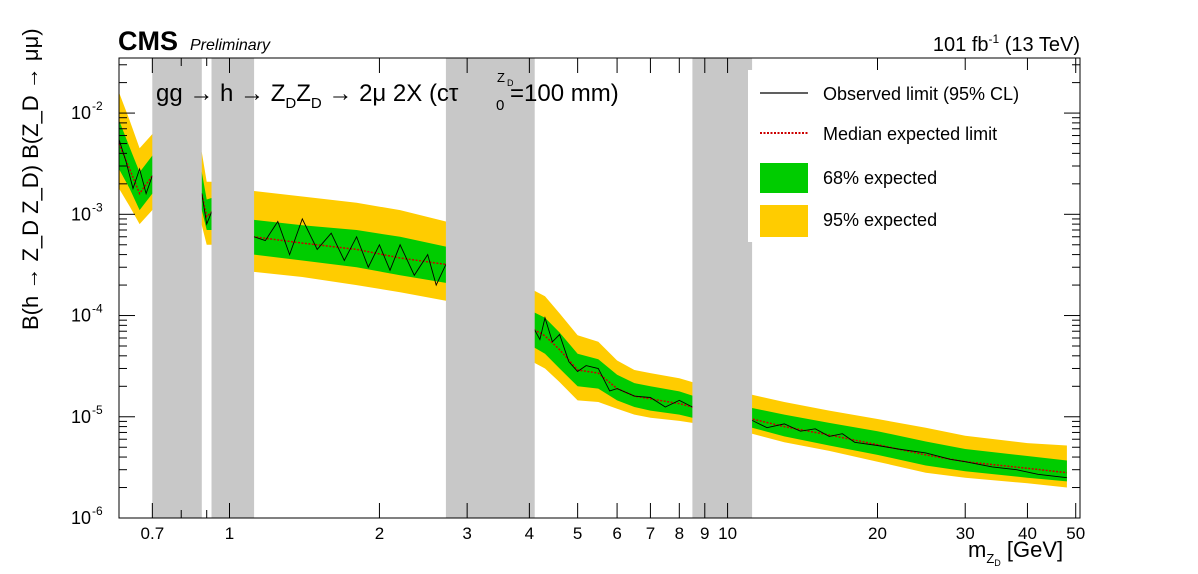 This screenshot has height=574, width=1198. What do you see at coordinates (97, 410) in the screenshot?
I see `y-tick-exponent: -5` at bounding box center [97, 410].